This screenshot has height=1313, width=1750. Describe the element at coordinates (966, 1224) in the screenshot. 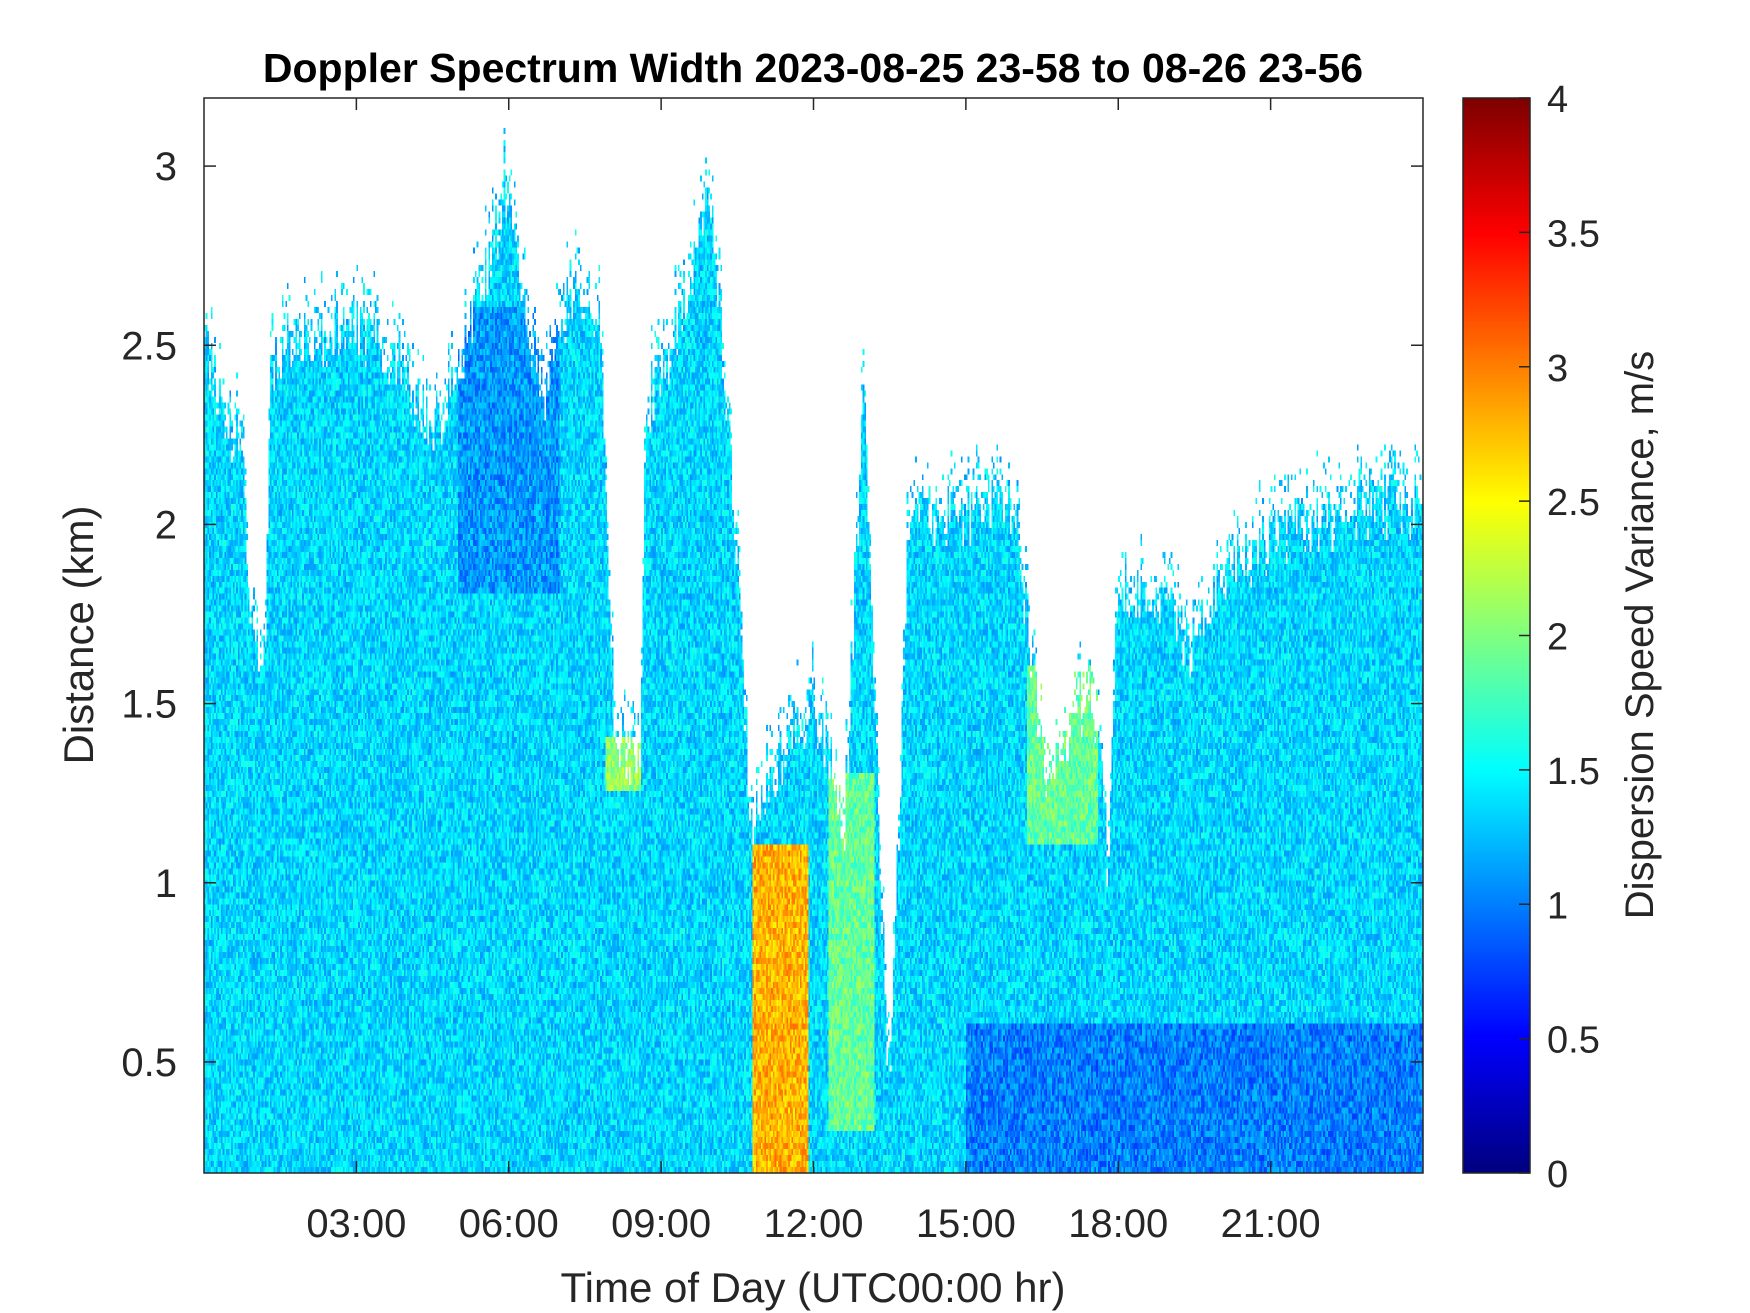

I see `x-tick-label: 15:00` at that location.